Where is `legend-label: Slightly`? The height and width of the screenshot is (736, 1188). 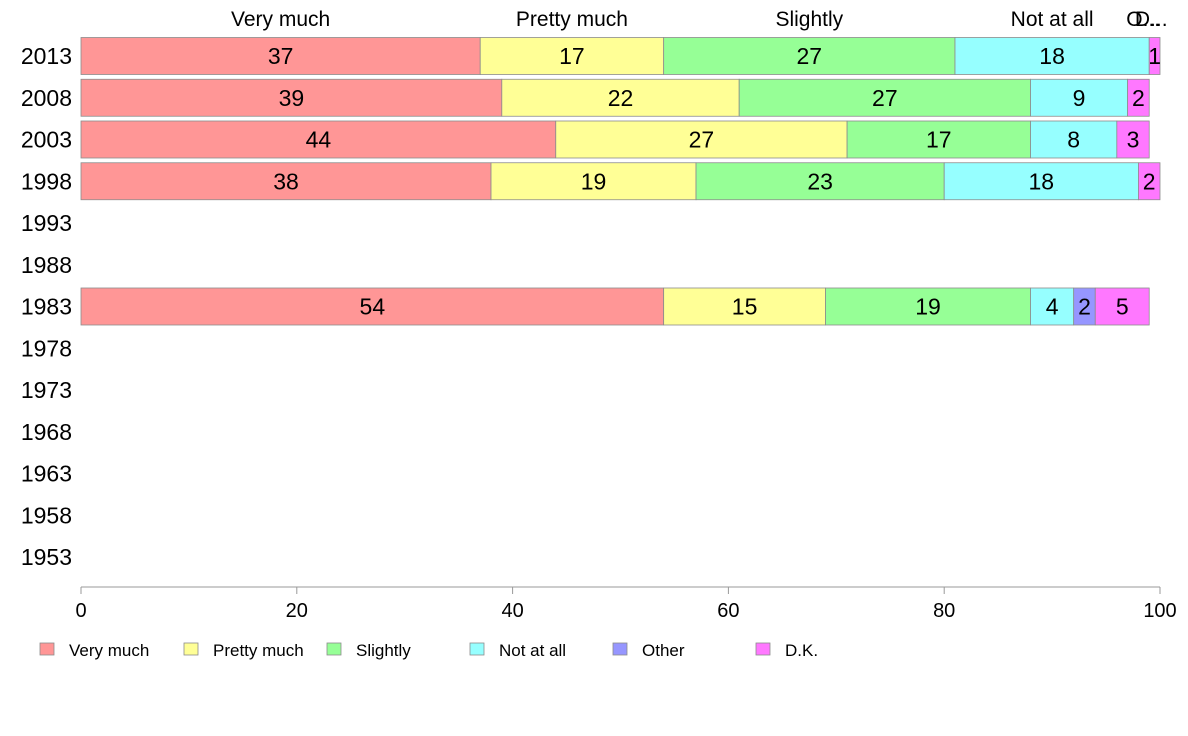
legend-label: Slightly is located at coordinates (383, 650).